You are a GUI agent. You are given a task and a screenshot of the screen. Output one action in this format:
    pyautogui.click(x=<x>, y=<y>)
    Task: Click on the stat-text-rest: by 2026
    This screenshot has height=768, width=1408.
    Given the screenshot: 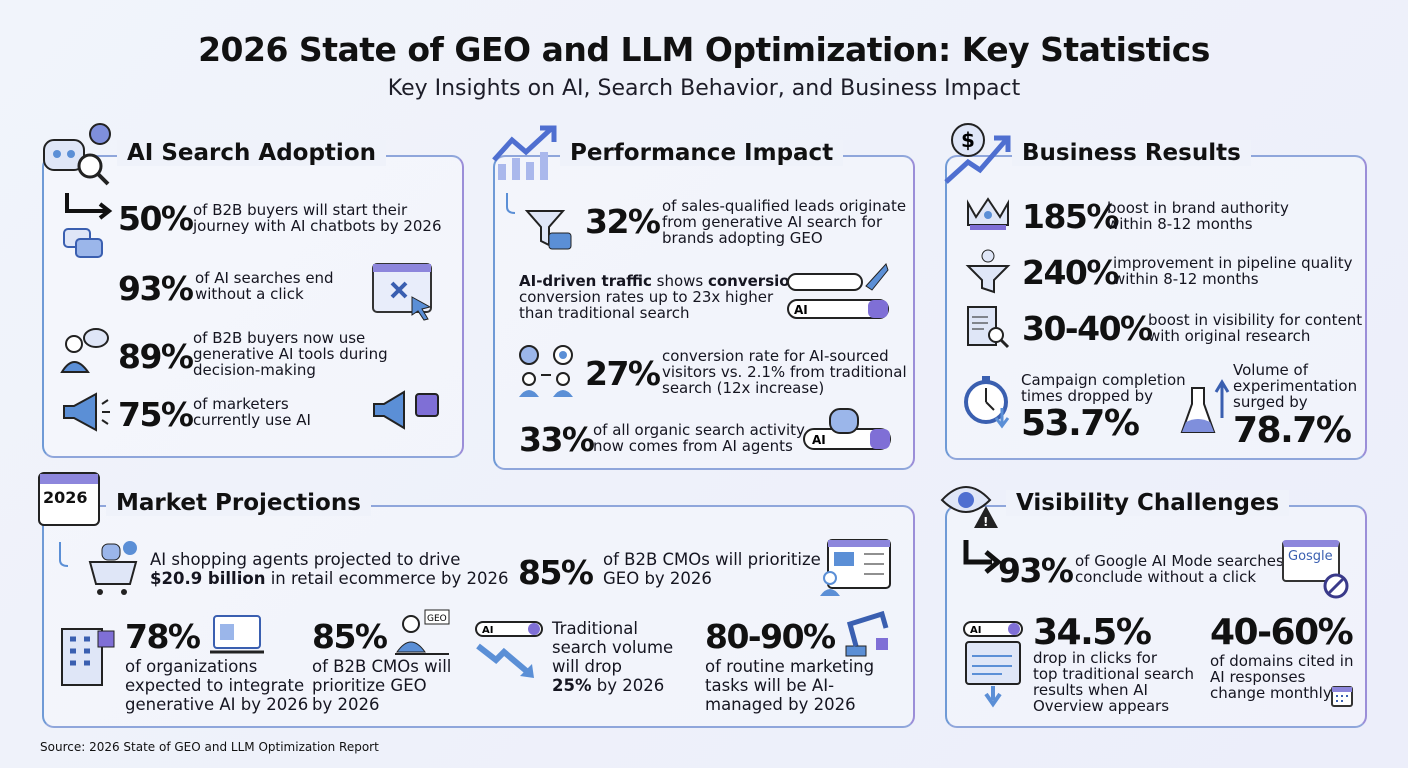 What is the action you would take?
    pyautogui.click(x=628, y=685)
    